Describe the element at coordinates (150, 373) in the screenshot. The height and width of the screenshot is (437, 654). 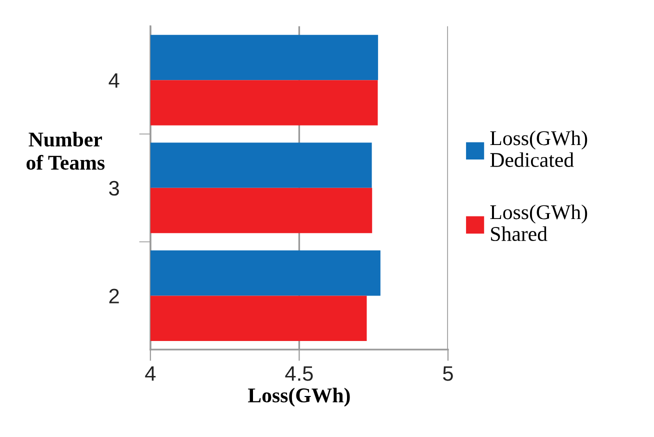
I see `x-tick-label: 4` at that location.